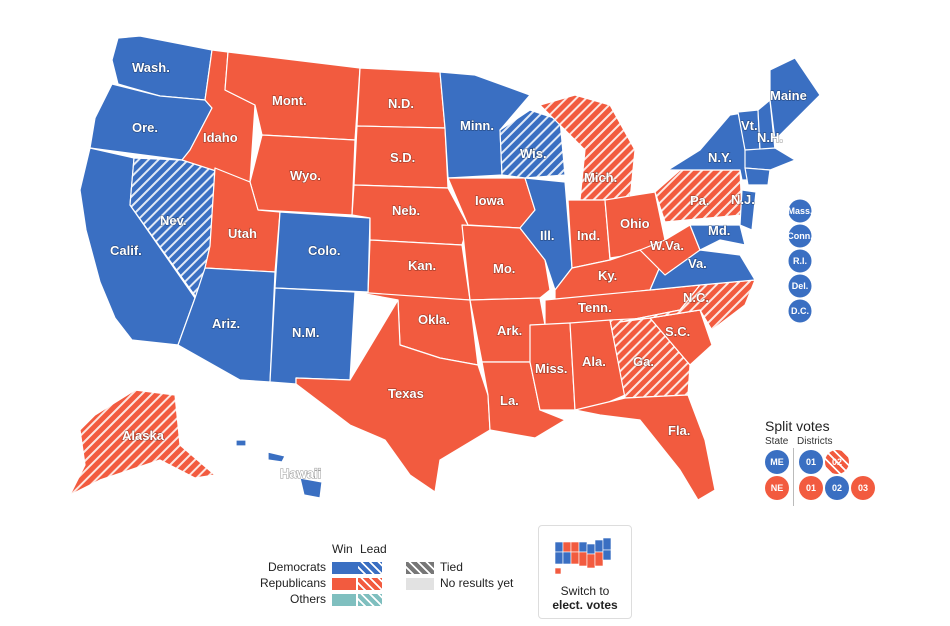  What do you see at coordinates (800, 211) in the screenshot?
I see `circle-mass` at bounding box center [800, 211].